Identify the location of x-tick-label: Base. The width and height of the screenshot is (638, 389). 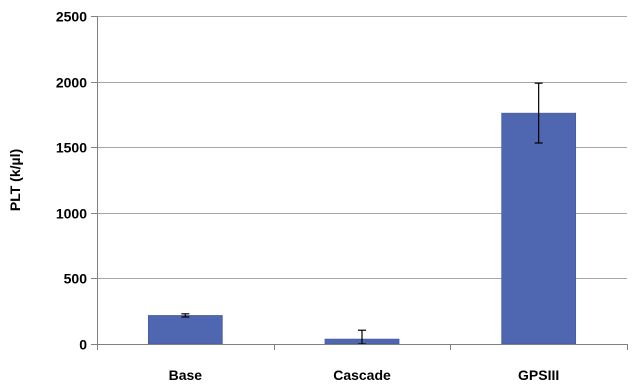
(186, 375).